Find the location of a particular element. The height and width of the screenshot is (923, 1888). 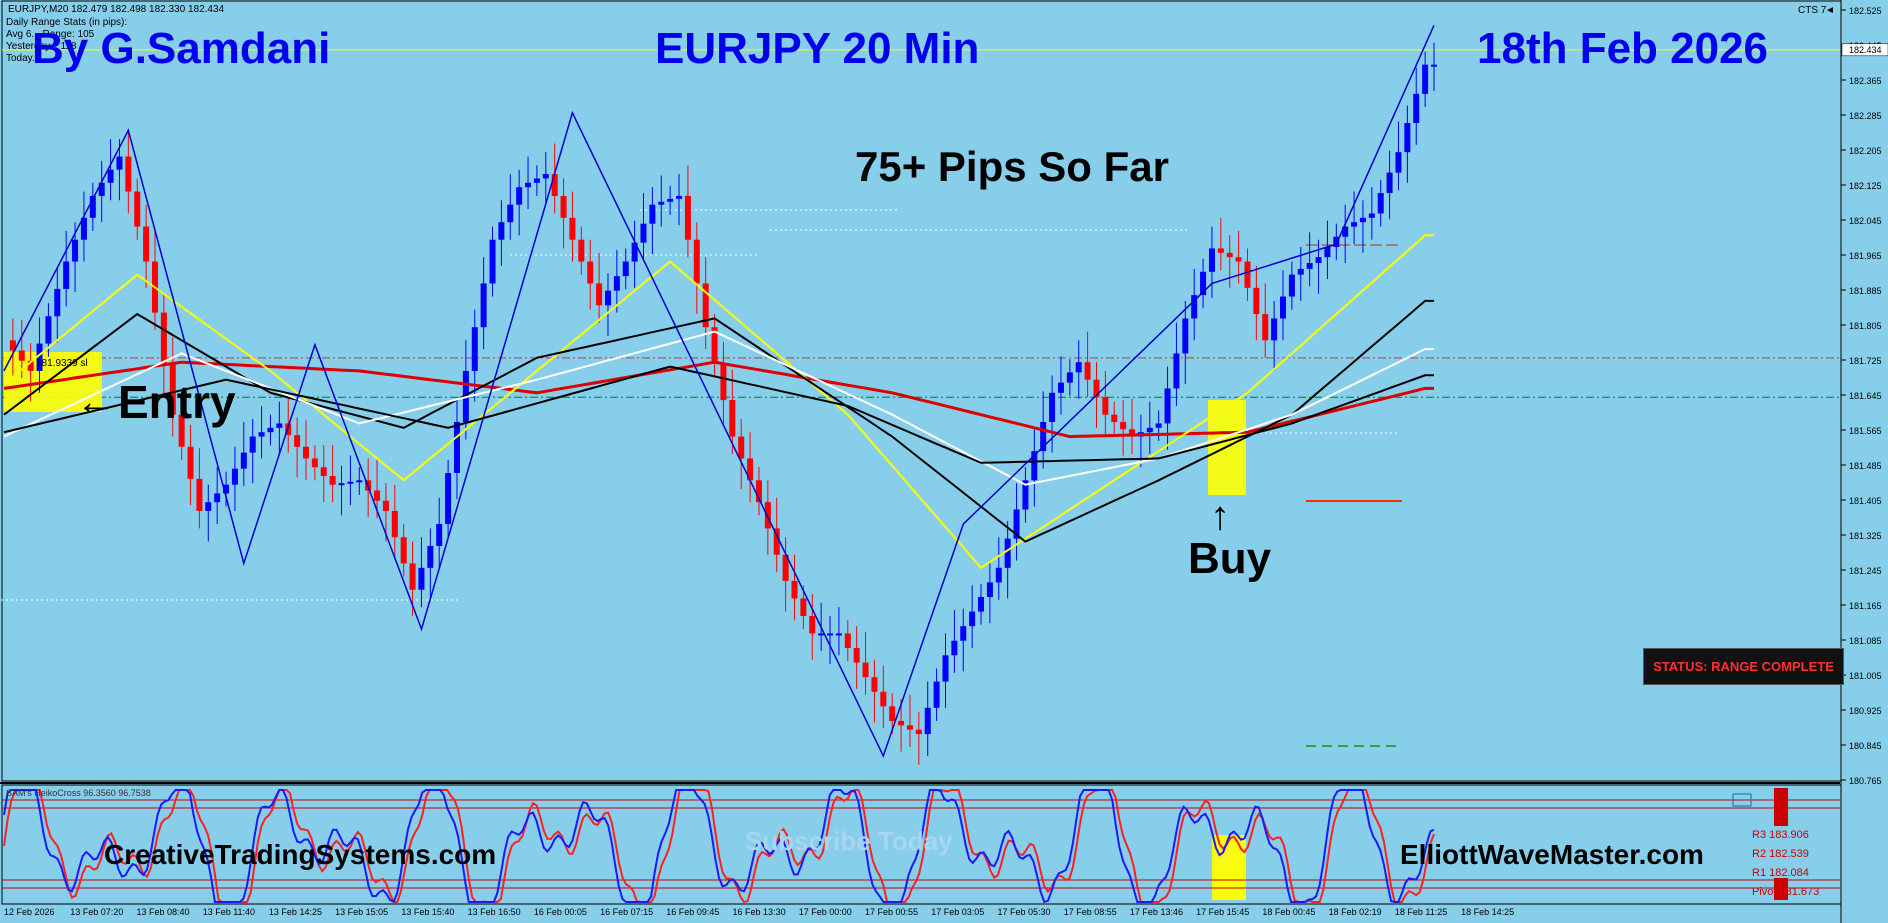

time-tick-label: 18 Feb 14:25 is located at coordinates (1487, 912).